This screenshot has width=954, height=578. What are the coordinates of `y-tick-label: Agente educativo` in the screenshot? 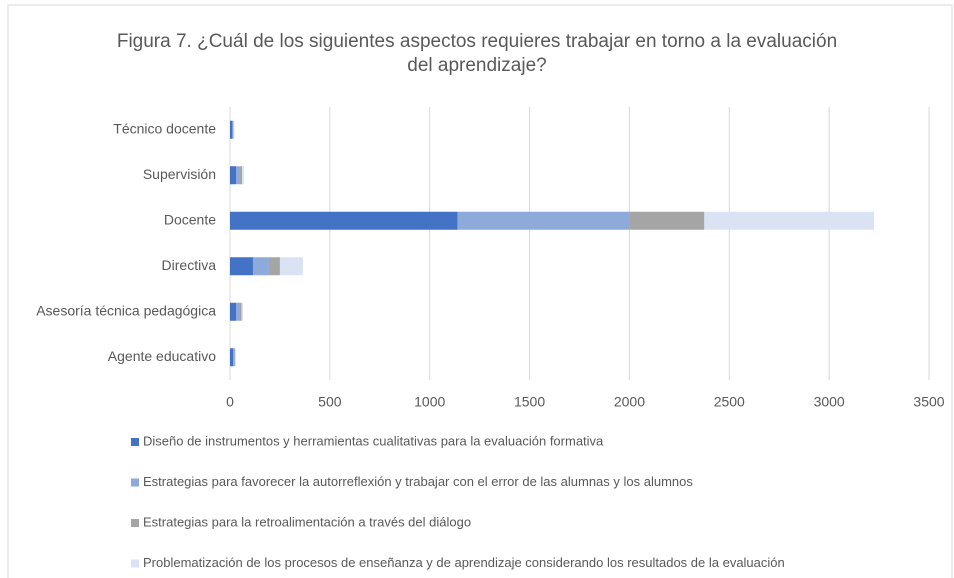 It's located at (162, 356).